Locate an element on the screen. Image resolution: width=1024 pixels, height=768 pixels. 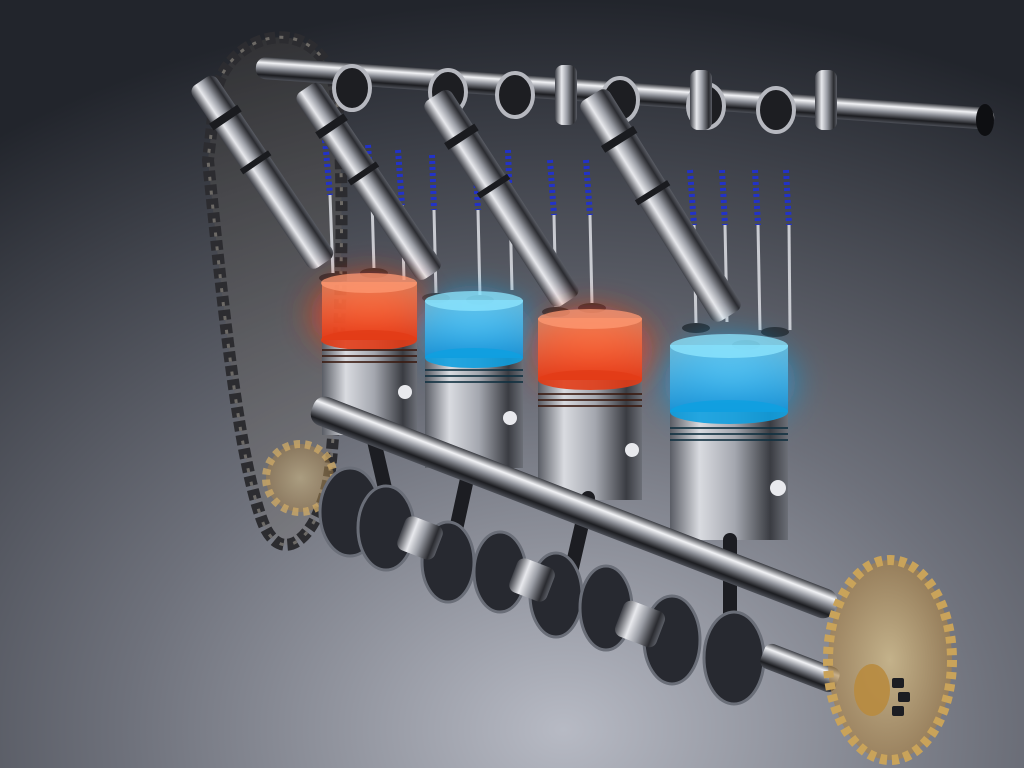
crank-journals is located at coordinates (531, 582).